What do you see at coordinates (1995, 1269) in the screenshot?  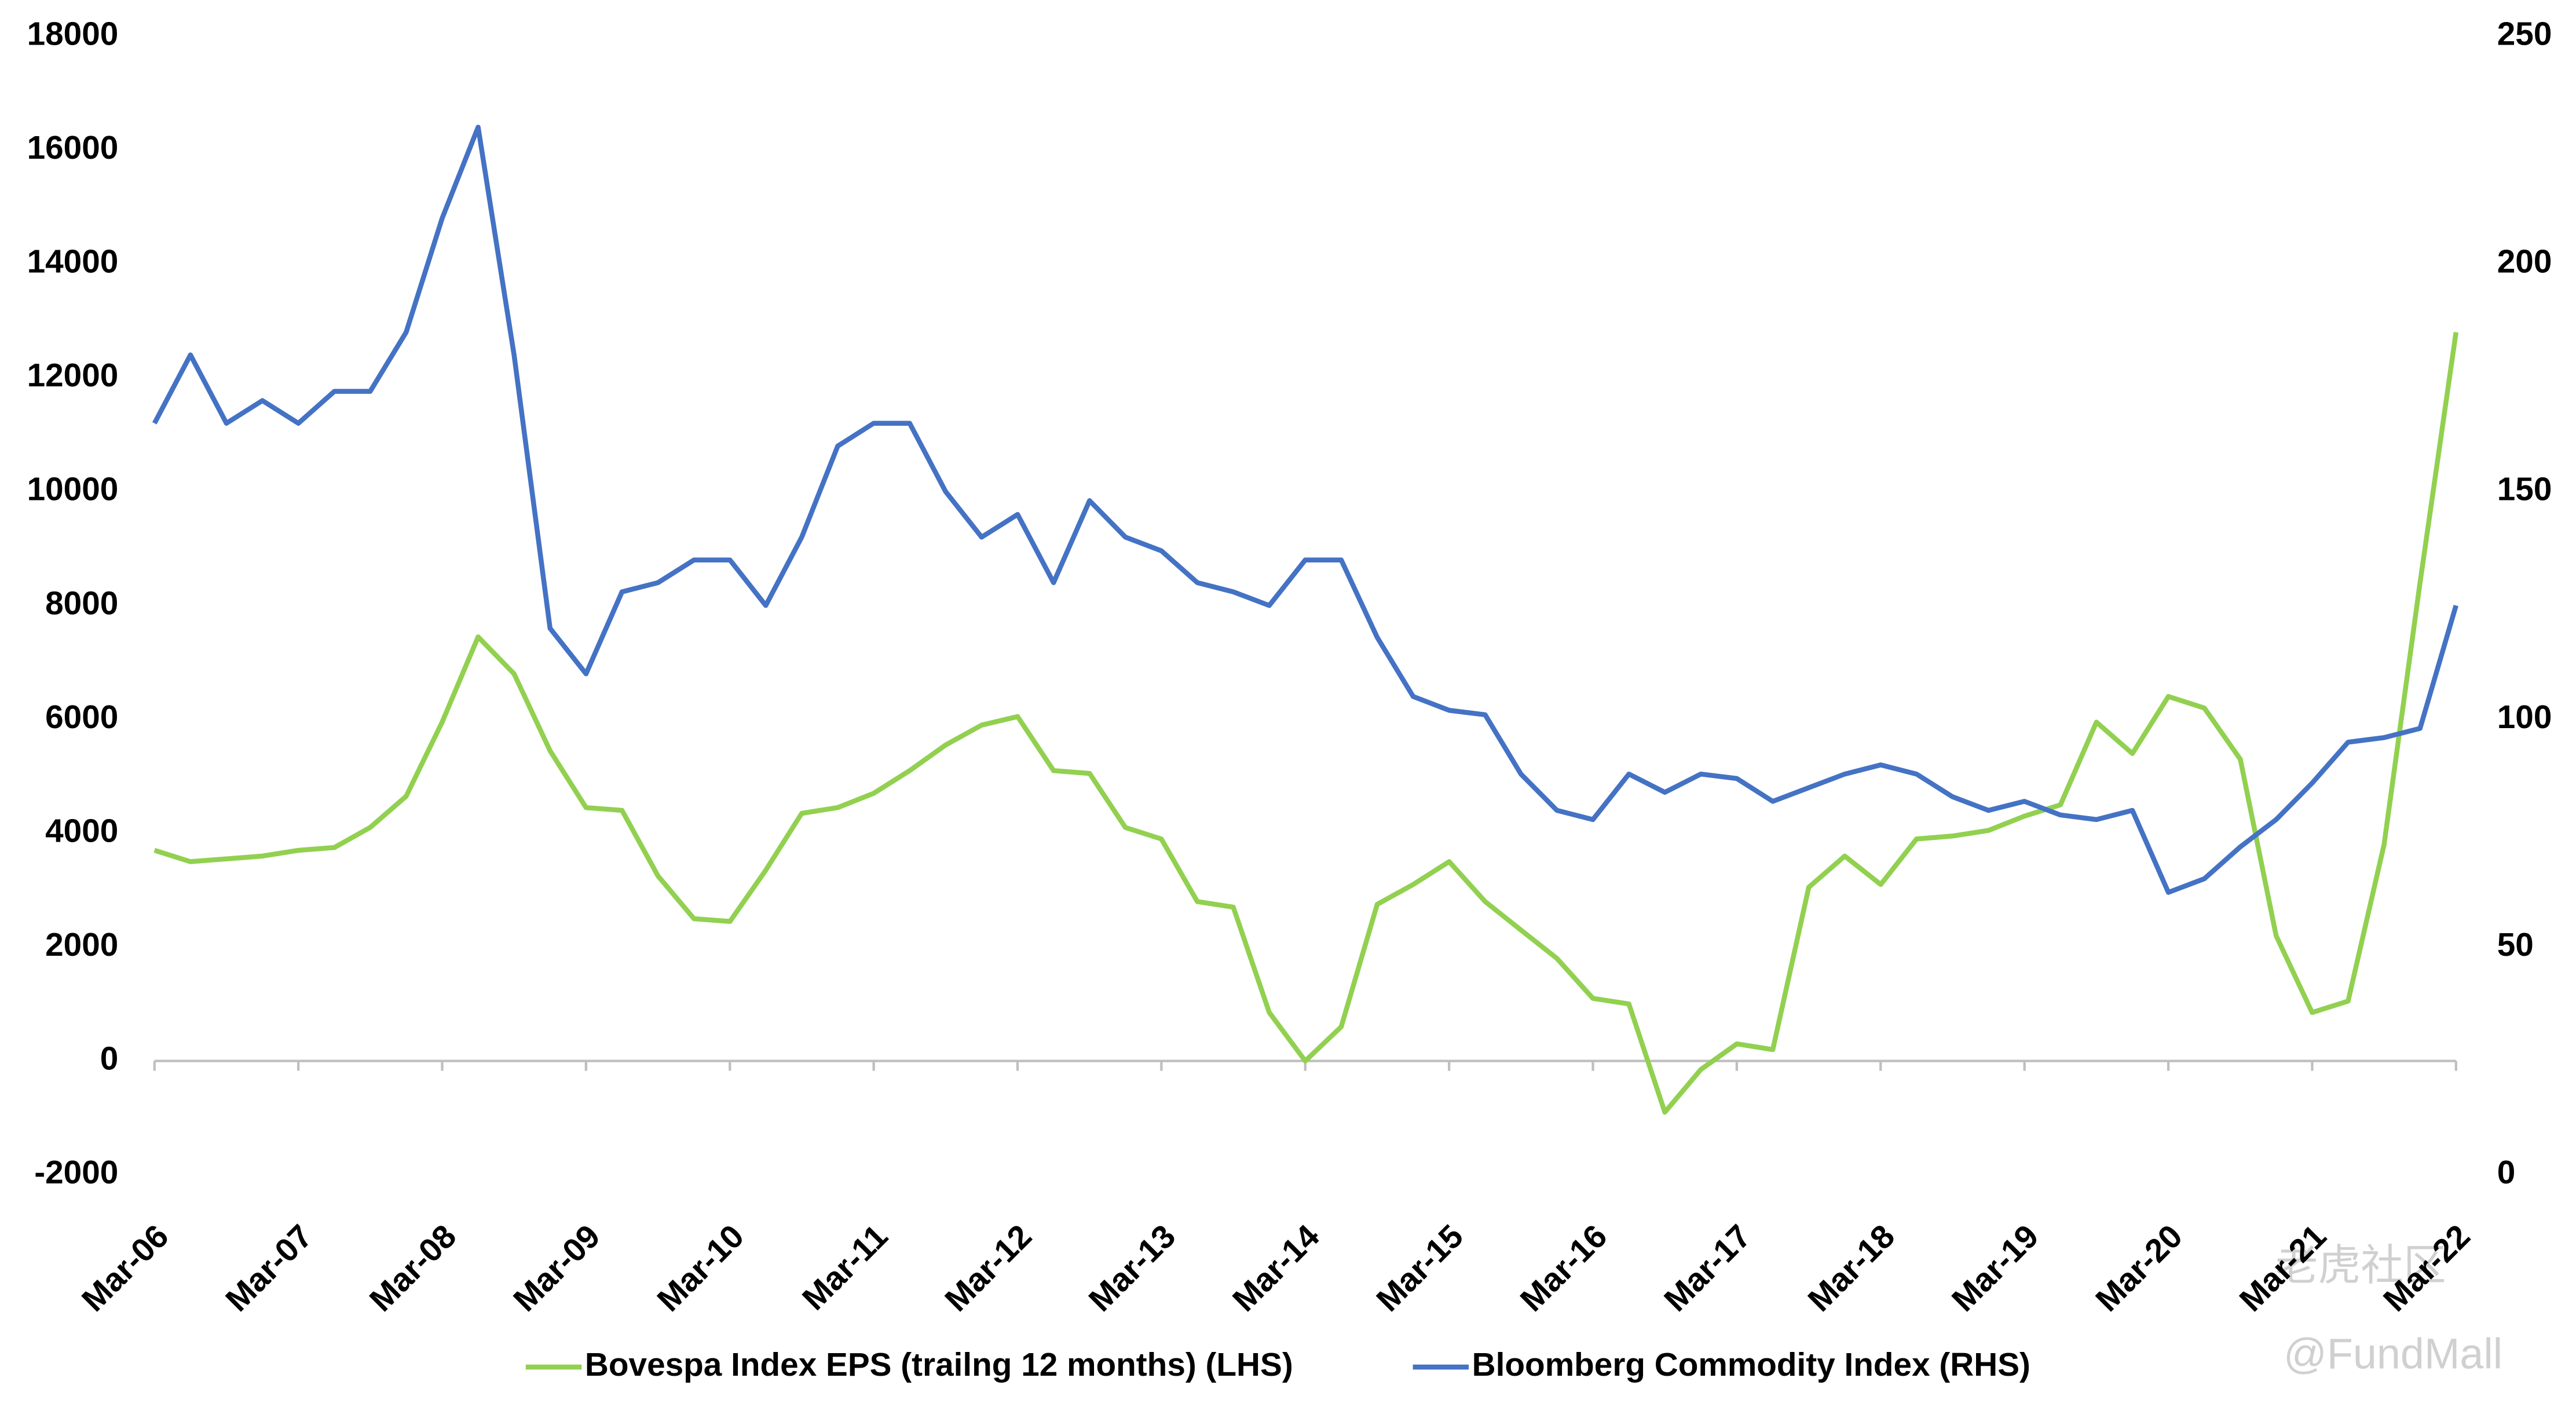 I see `x-tick-label: Mar-19` at bounding box center [1995, 1269].